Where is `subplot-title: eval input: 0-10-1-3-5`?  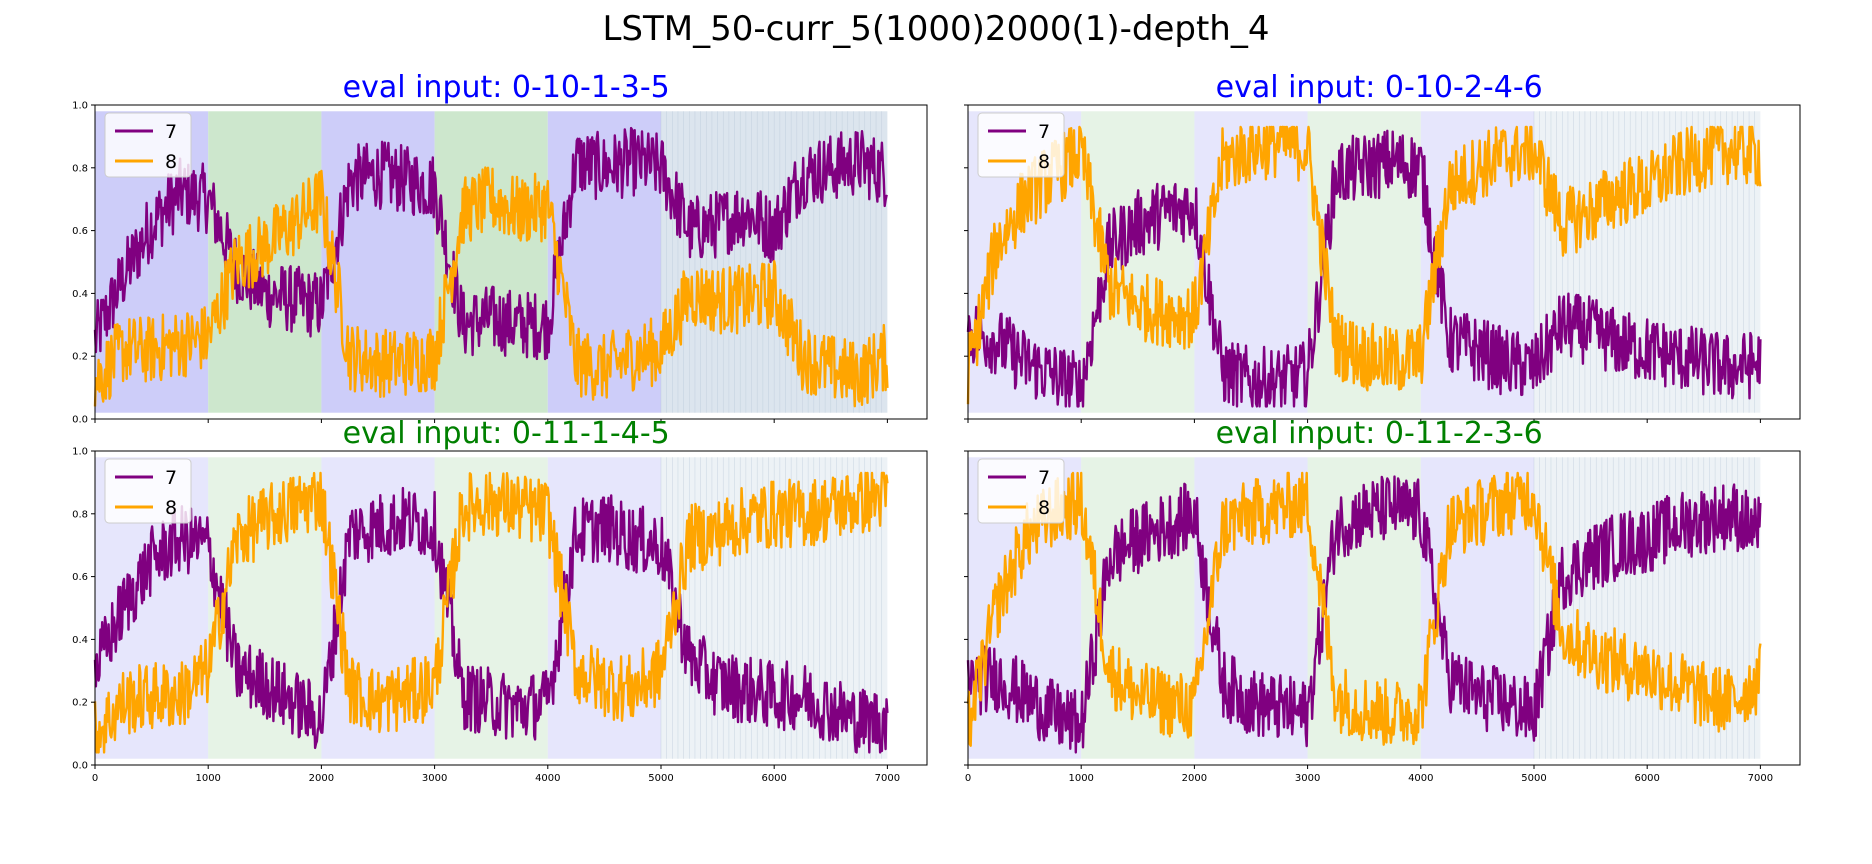 subplot-title: eval input: 0-10-1-3-5 is located at coordinates (506, 87).